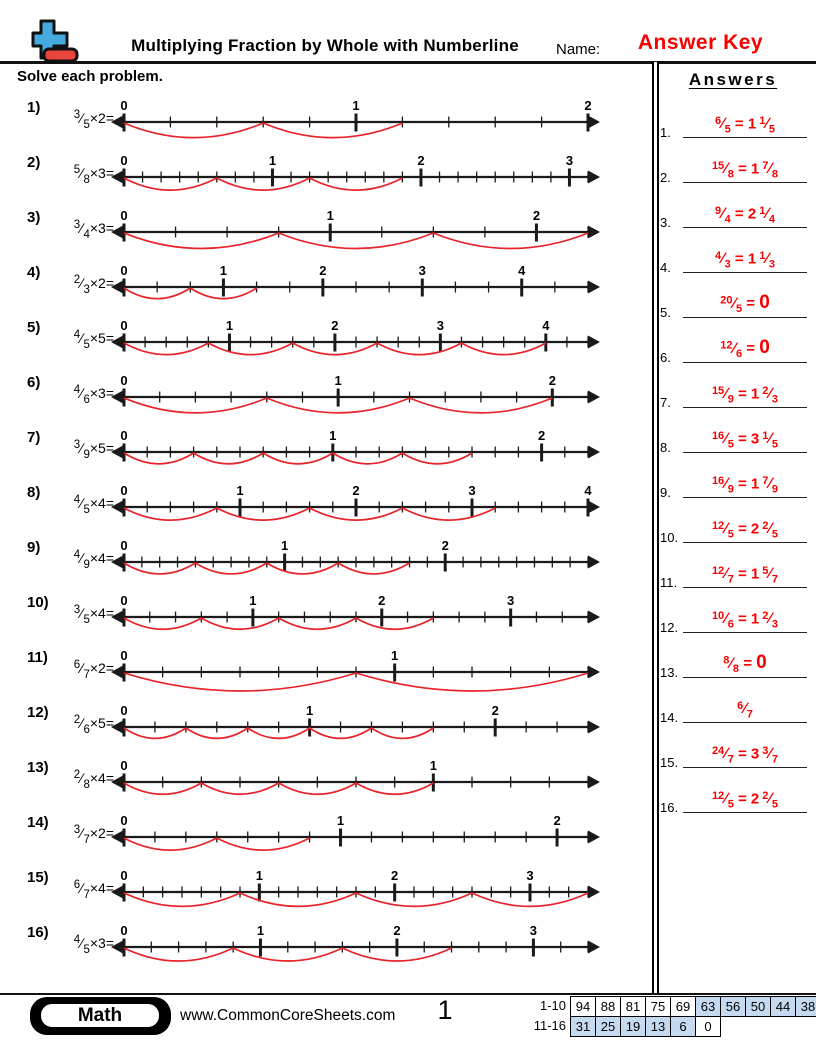 The width and height of the screenshot is (816, 1056). I want to click on answer-value: 12∕7 = 1 5∕7, so click(745, 575).